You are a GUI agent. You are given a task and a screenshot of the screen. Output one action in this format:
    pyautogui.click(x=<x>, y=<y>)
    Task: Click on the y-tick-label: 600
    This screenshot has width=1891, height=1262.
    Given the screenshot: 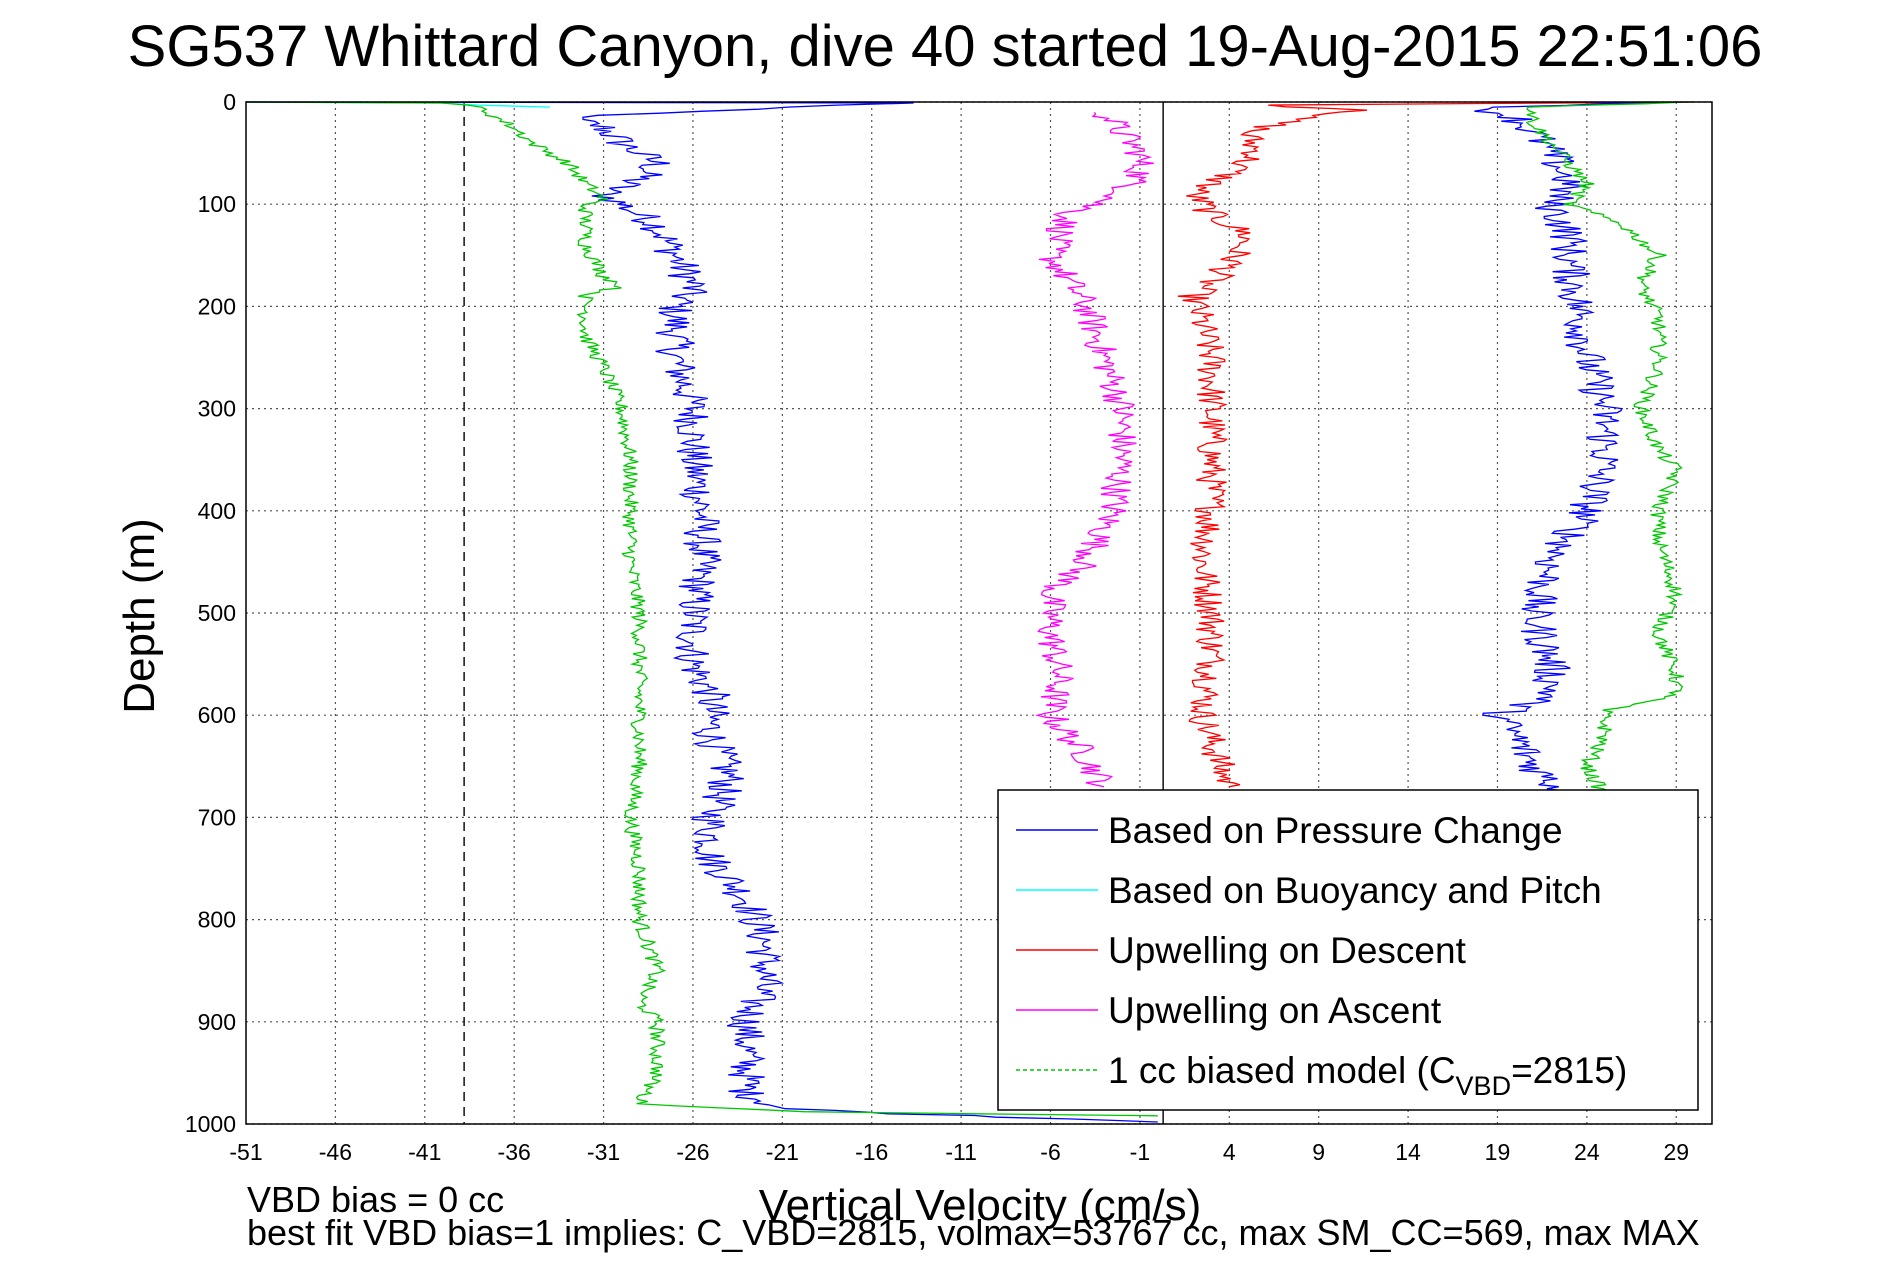 What is the action you would take?
    pyautogui.click(x=217, y=715)
    